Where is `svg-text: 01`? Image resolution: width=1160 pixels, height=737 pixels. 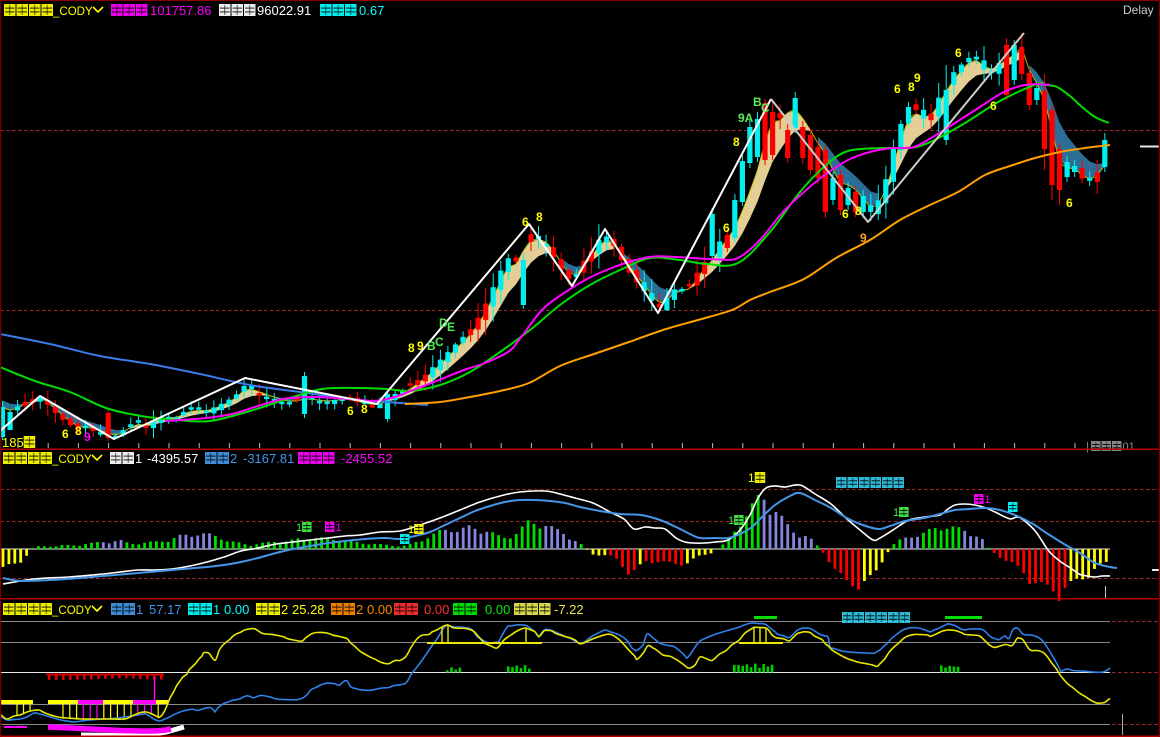 svg-text: 01 is located at coordinates (1129, 447).